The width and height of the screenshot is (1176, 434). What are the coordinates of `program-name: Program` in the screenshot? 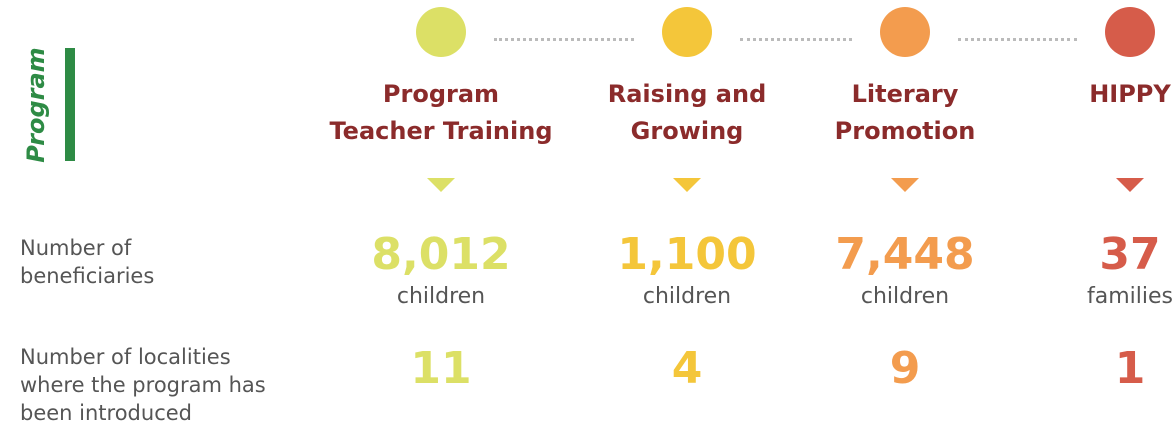 It's located at (441, 94).